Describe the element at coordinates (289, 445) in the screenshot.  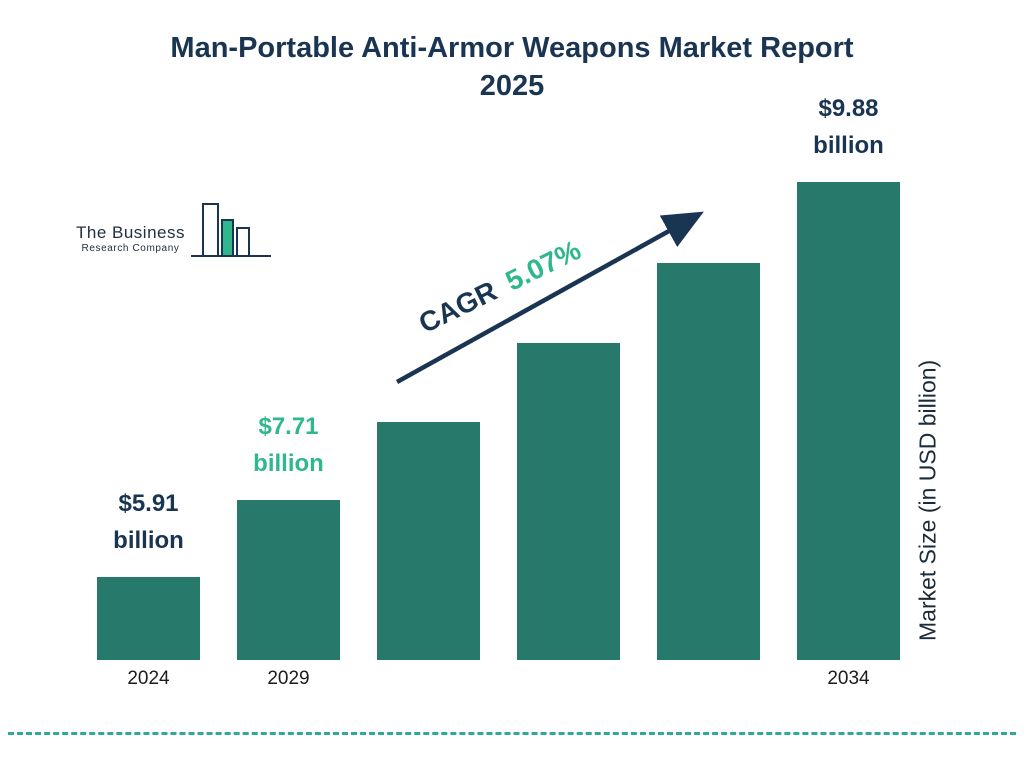
I see `value-label-2029: $7.71 billion` at that location.